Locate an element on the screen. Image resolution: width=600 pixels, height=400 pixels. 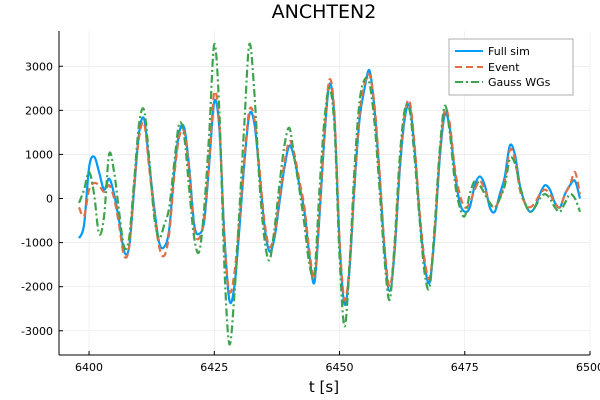
y-tick-label: 3000 is located at coordinates (39, 66).